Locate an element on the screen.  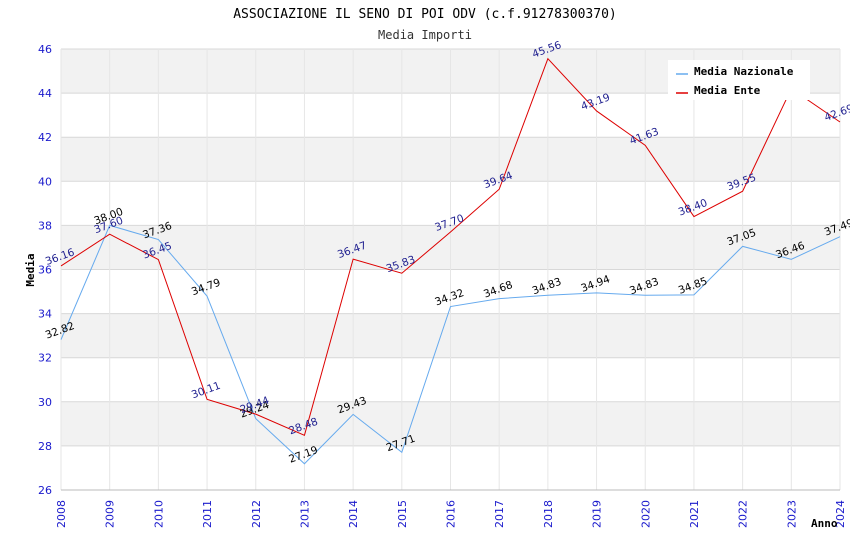
x-tick-label: 2010 is located at coordinates (158, 514).